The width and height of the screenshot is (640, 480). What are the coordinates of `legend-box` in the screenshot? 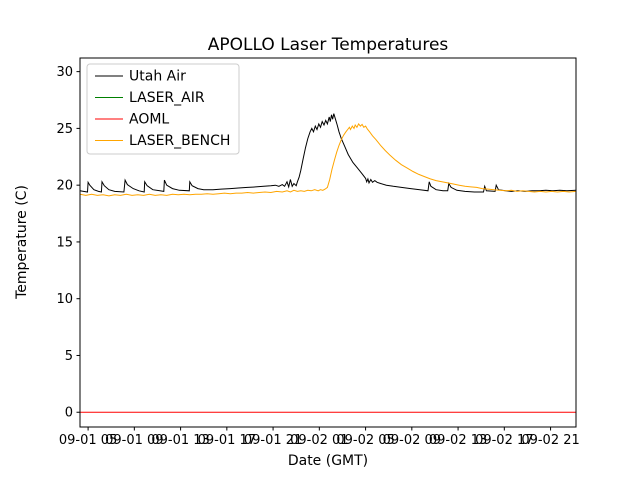 It's located at (163, 109).